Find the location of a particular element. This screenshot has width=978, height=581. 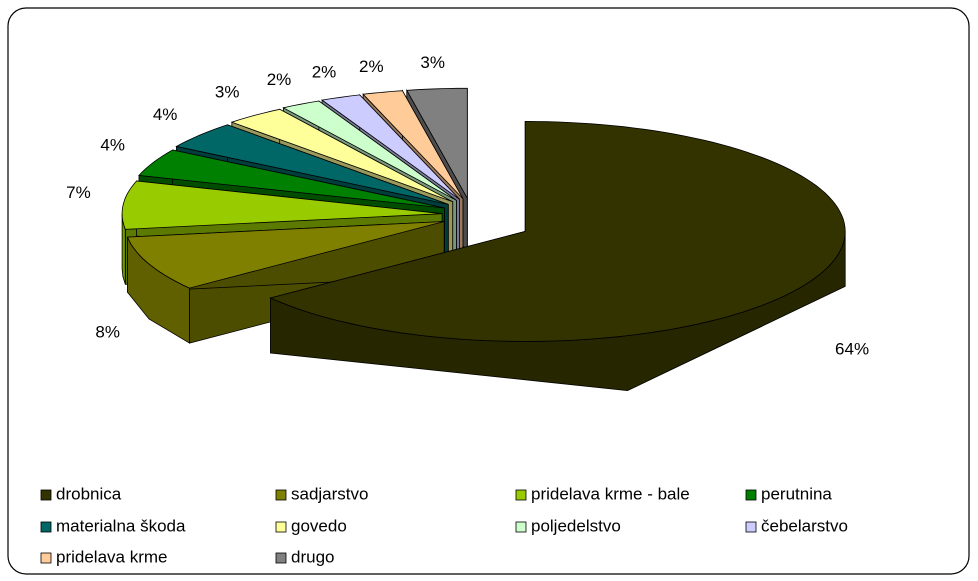

legend-label: materialna škoda is located at coordinates (121, 525).